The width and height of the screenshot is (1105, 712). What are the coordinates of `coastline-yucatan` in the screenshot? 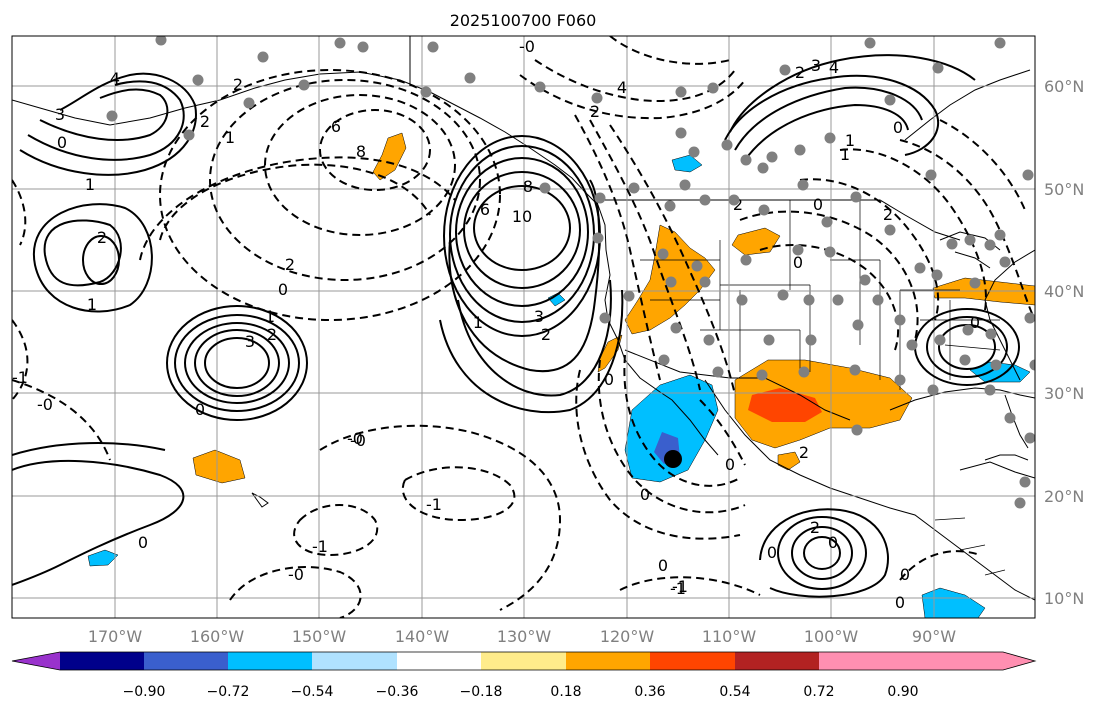 It's located at (997, 470).